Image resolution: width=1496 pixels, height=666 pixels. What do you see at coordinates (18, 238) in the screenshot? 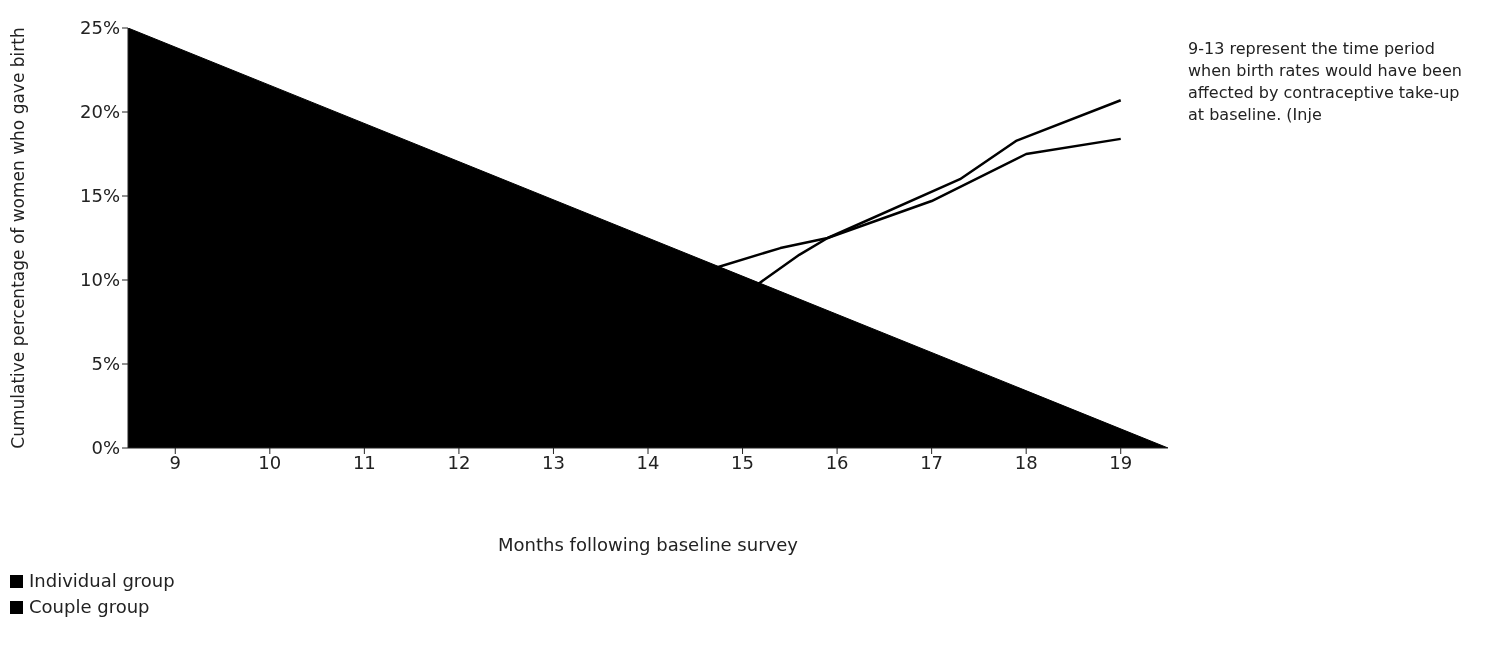
I see `y-axis-title: Cumulative percentage of women who gave birth` at bounding box center [18, 238].